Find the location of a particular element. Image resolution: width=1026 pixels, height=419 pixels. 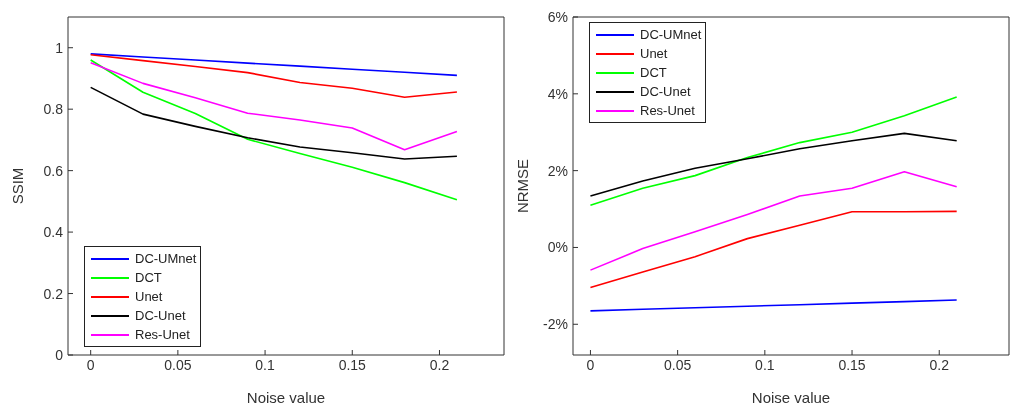

y-tick-label: 0% is located at coordinates (557, 247).